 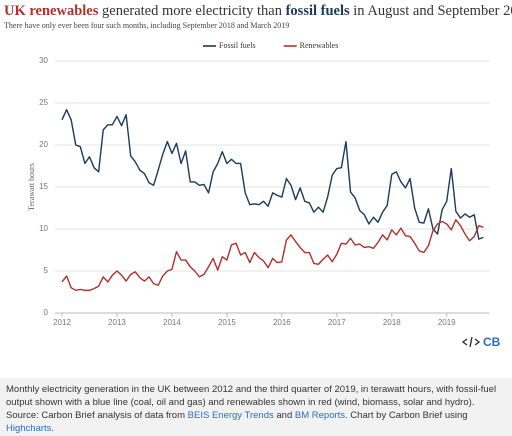 I want to click on title-part: fossil fuels, so click(x=318, y=11).